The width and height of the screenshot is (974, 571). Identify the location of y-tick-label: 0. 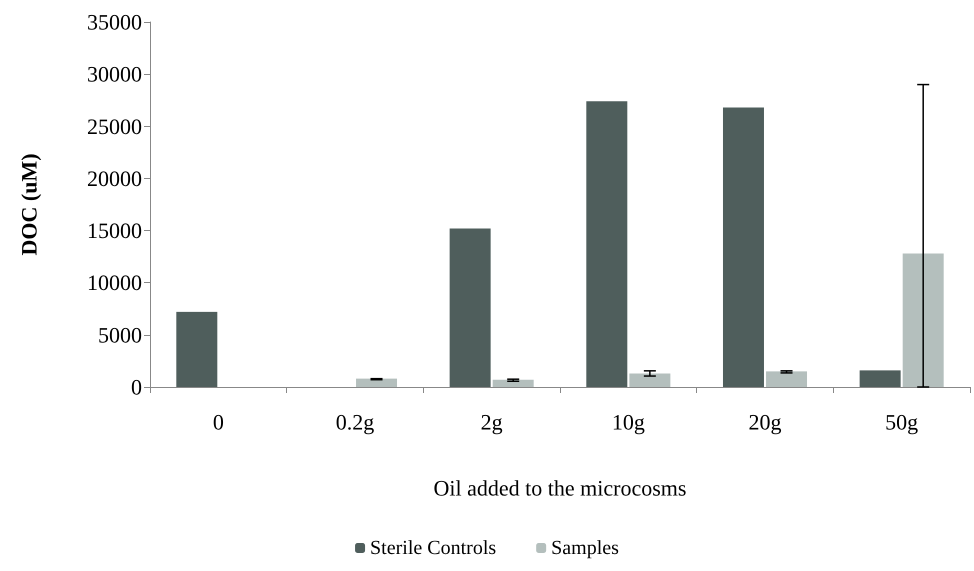
(136, 387).